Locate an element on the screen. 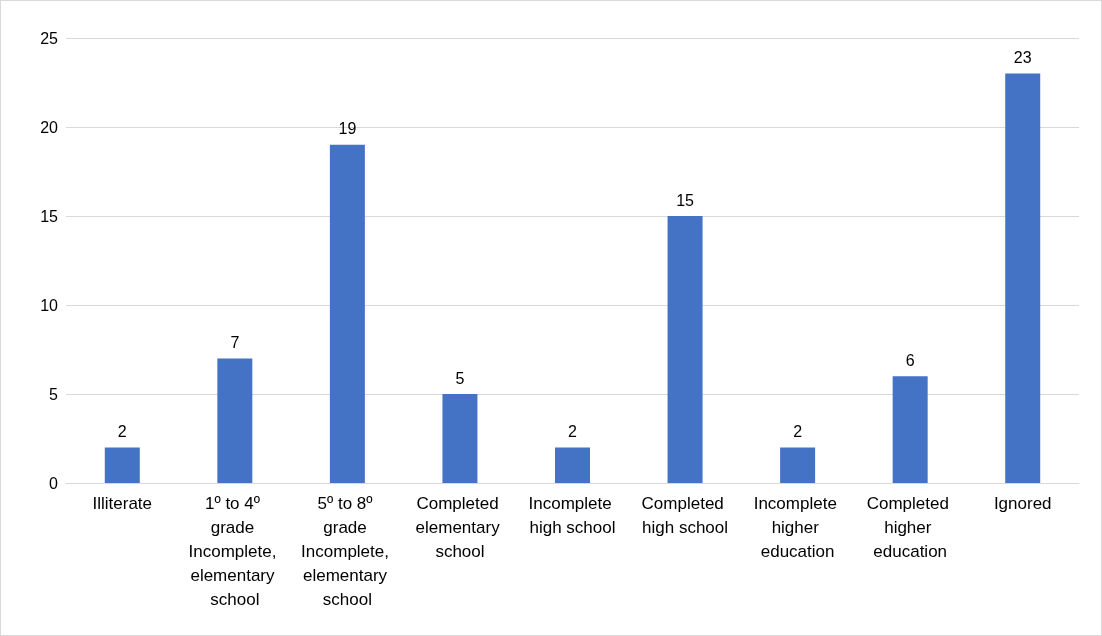 The image size is (1102, 636). data-label: 5 is located at coordinates (460, 378).